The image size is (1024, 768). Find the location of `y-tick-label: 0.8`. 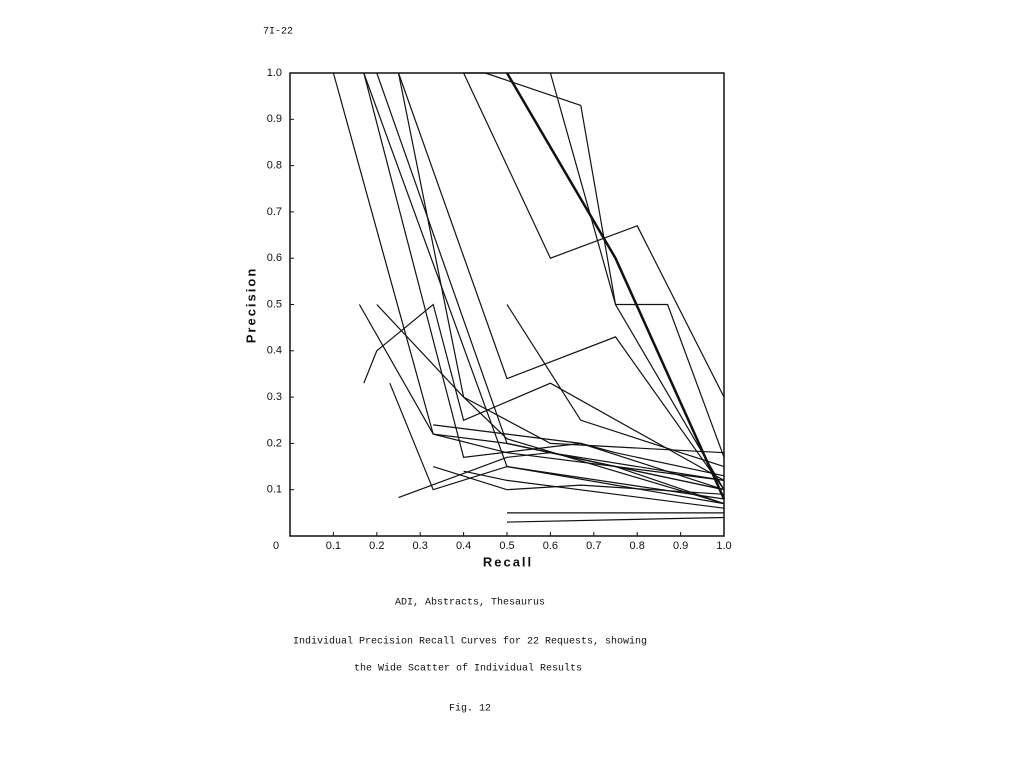

y-tick-label: 0.8 is located at coordinates (274, 166).